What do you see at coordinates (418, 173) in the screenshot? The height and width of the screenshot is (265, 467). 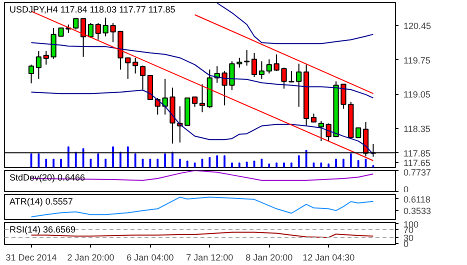 I see `y-tick-label: 0.7737` at bounding box center [418, 173].